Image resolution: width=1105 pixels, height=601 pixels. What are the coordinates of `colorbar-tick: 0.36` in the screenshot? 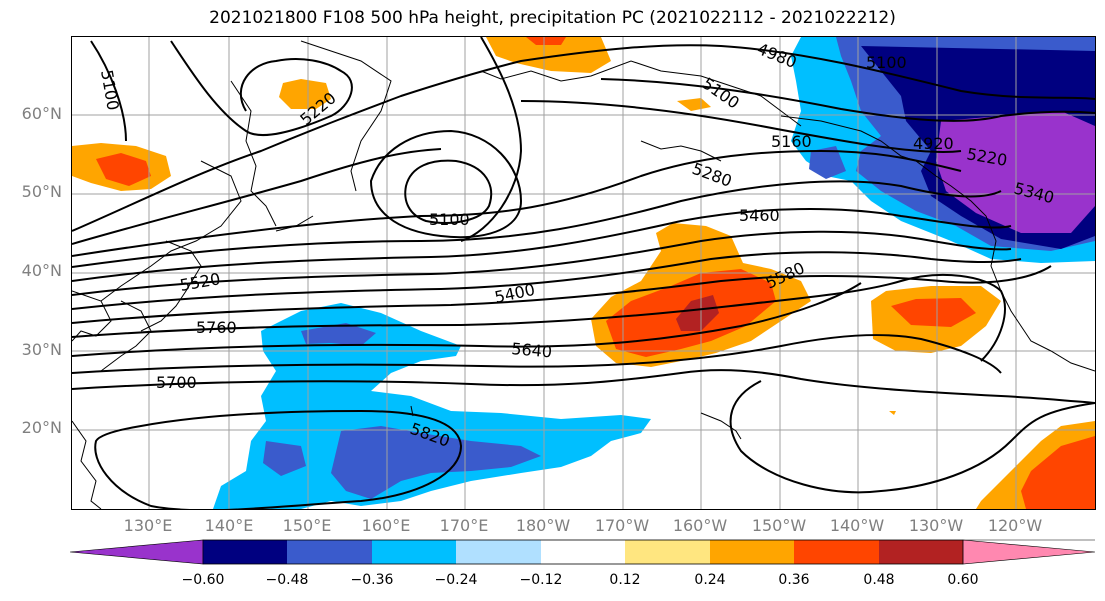 It's located at (794, 580).